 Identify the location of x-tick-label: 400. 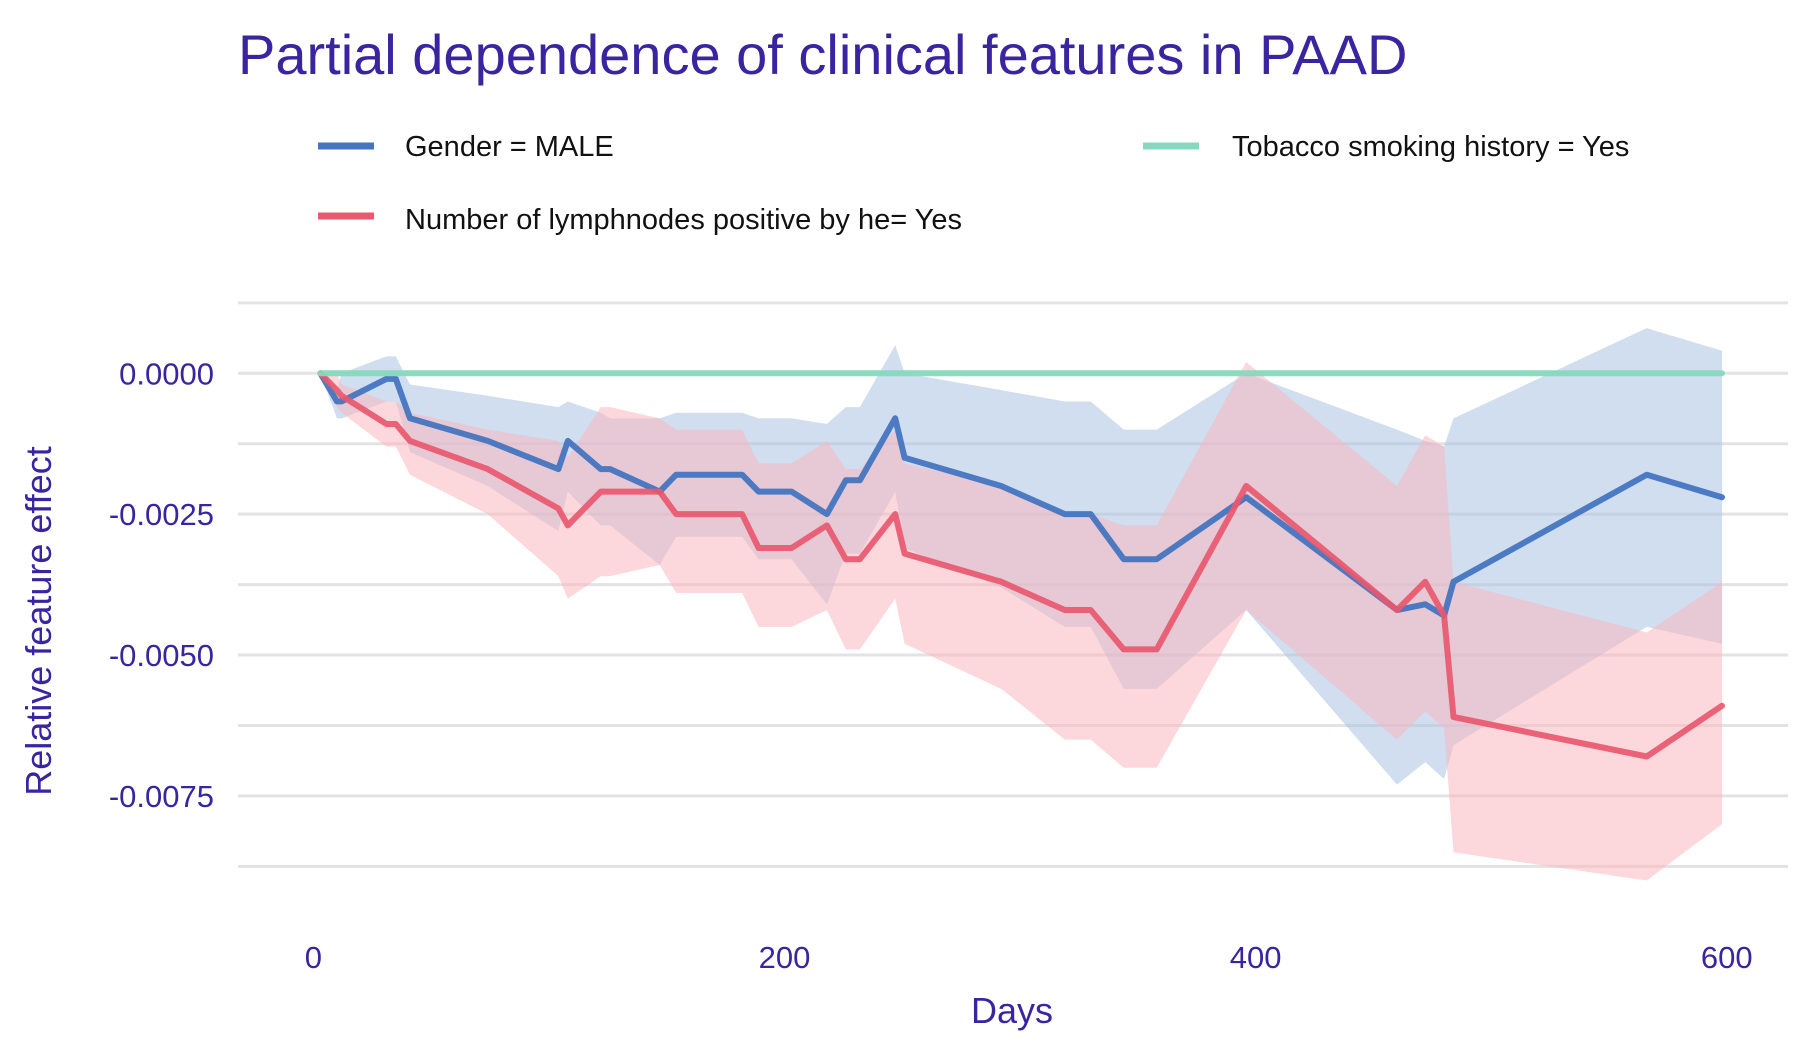
(1256, 957).